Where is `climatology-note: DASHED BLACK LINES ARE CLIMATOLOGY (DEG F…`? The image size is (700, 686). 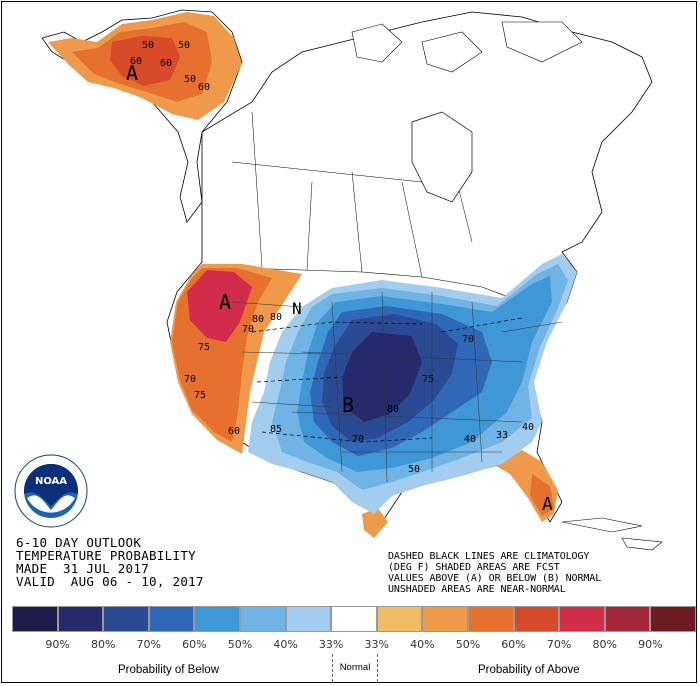
climatology-note: DASHED BLACK LINES ARE CLIMATOLOGY (DEG F… is located at coordinates (494, 573).